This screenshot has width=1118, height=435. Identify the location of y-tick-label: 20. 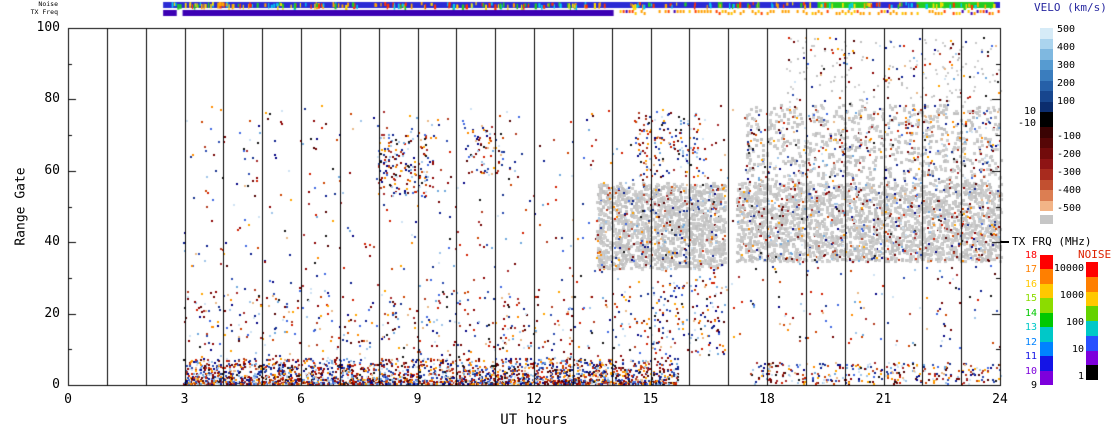
(52, 313).